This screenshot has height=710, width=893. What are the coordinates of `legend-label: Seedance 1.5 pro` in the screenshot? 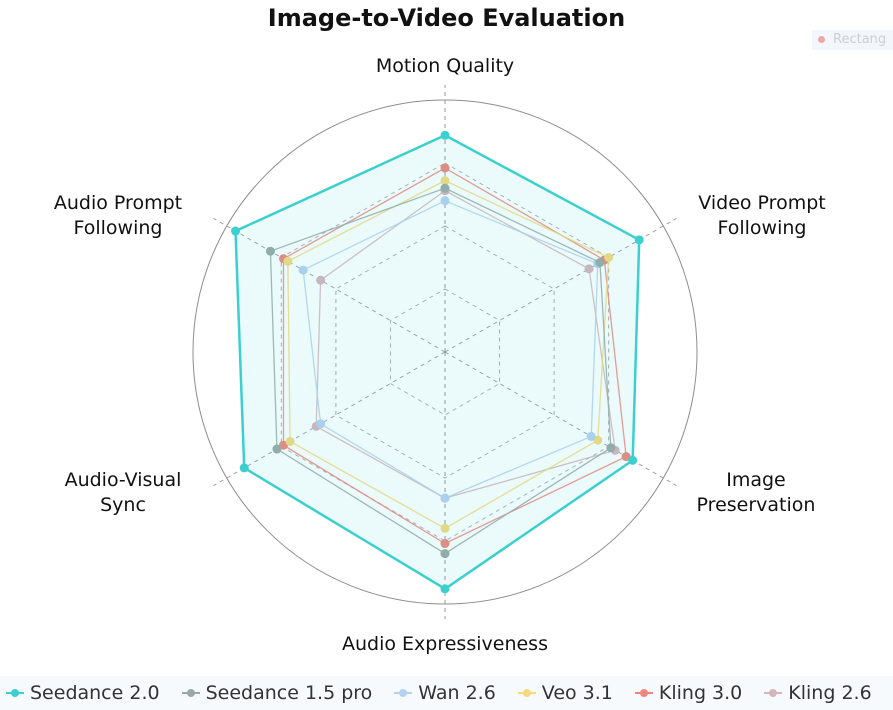 It's located at (289, 693).